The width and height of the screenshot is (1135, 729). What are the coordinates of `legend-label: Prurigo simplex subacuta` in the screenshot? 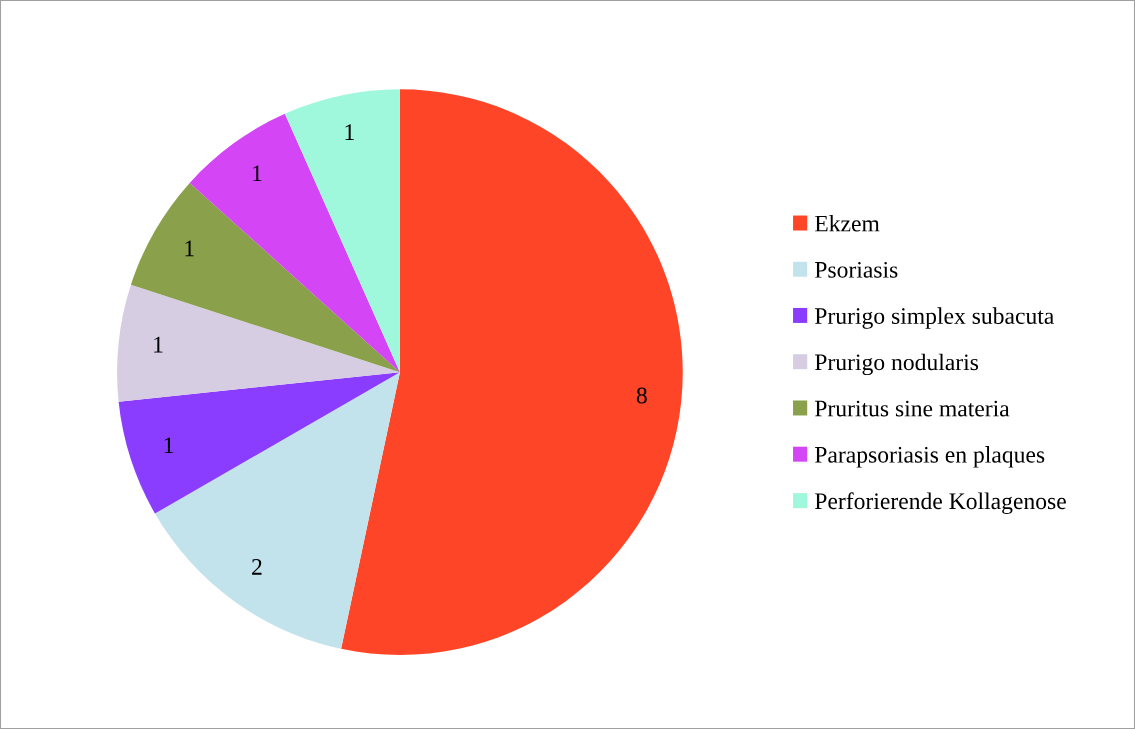 It's located at (934, 318).